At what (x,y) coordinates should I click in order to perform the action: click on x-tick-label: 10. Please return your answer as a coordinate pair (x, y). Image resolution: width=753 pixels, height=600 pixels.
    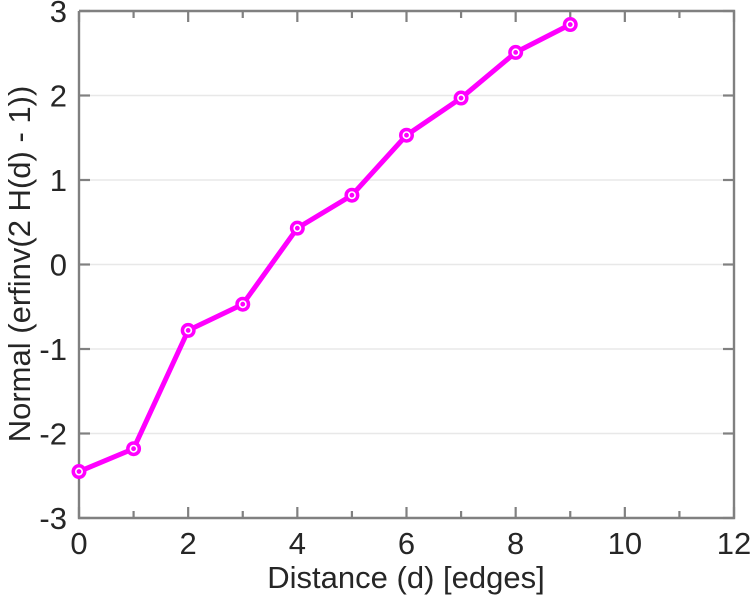
    Looking at the image, I should click on (625, 543).